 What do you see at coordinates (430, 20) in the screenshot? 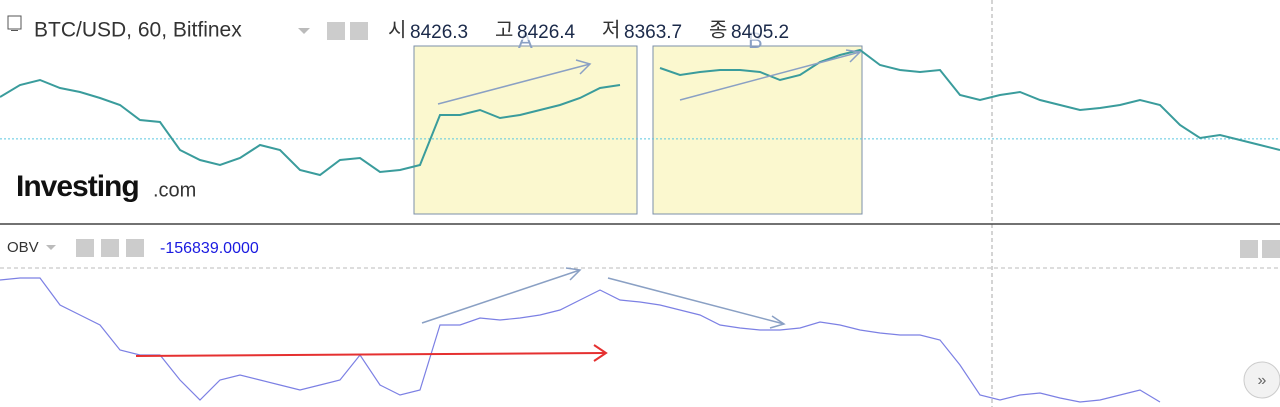
I see `header-bg` at bounding box center [430, 20].